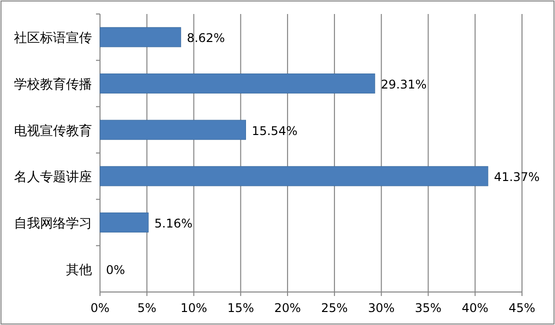  Describe the element at coordinates (116, 269) in the screenshot. I see `data-label: 0%` at that location.